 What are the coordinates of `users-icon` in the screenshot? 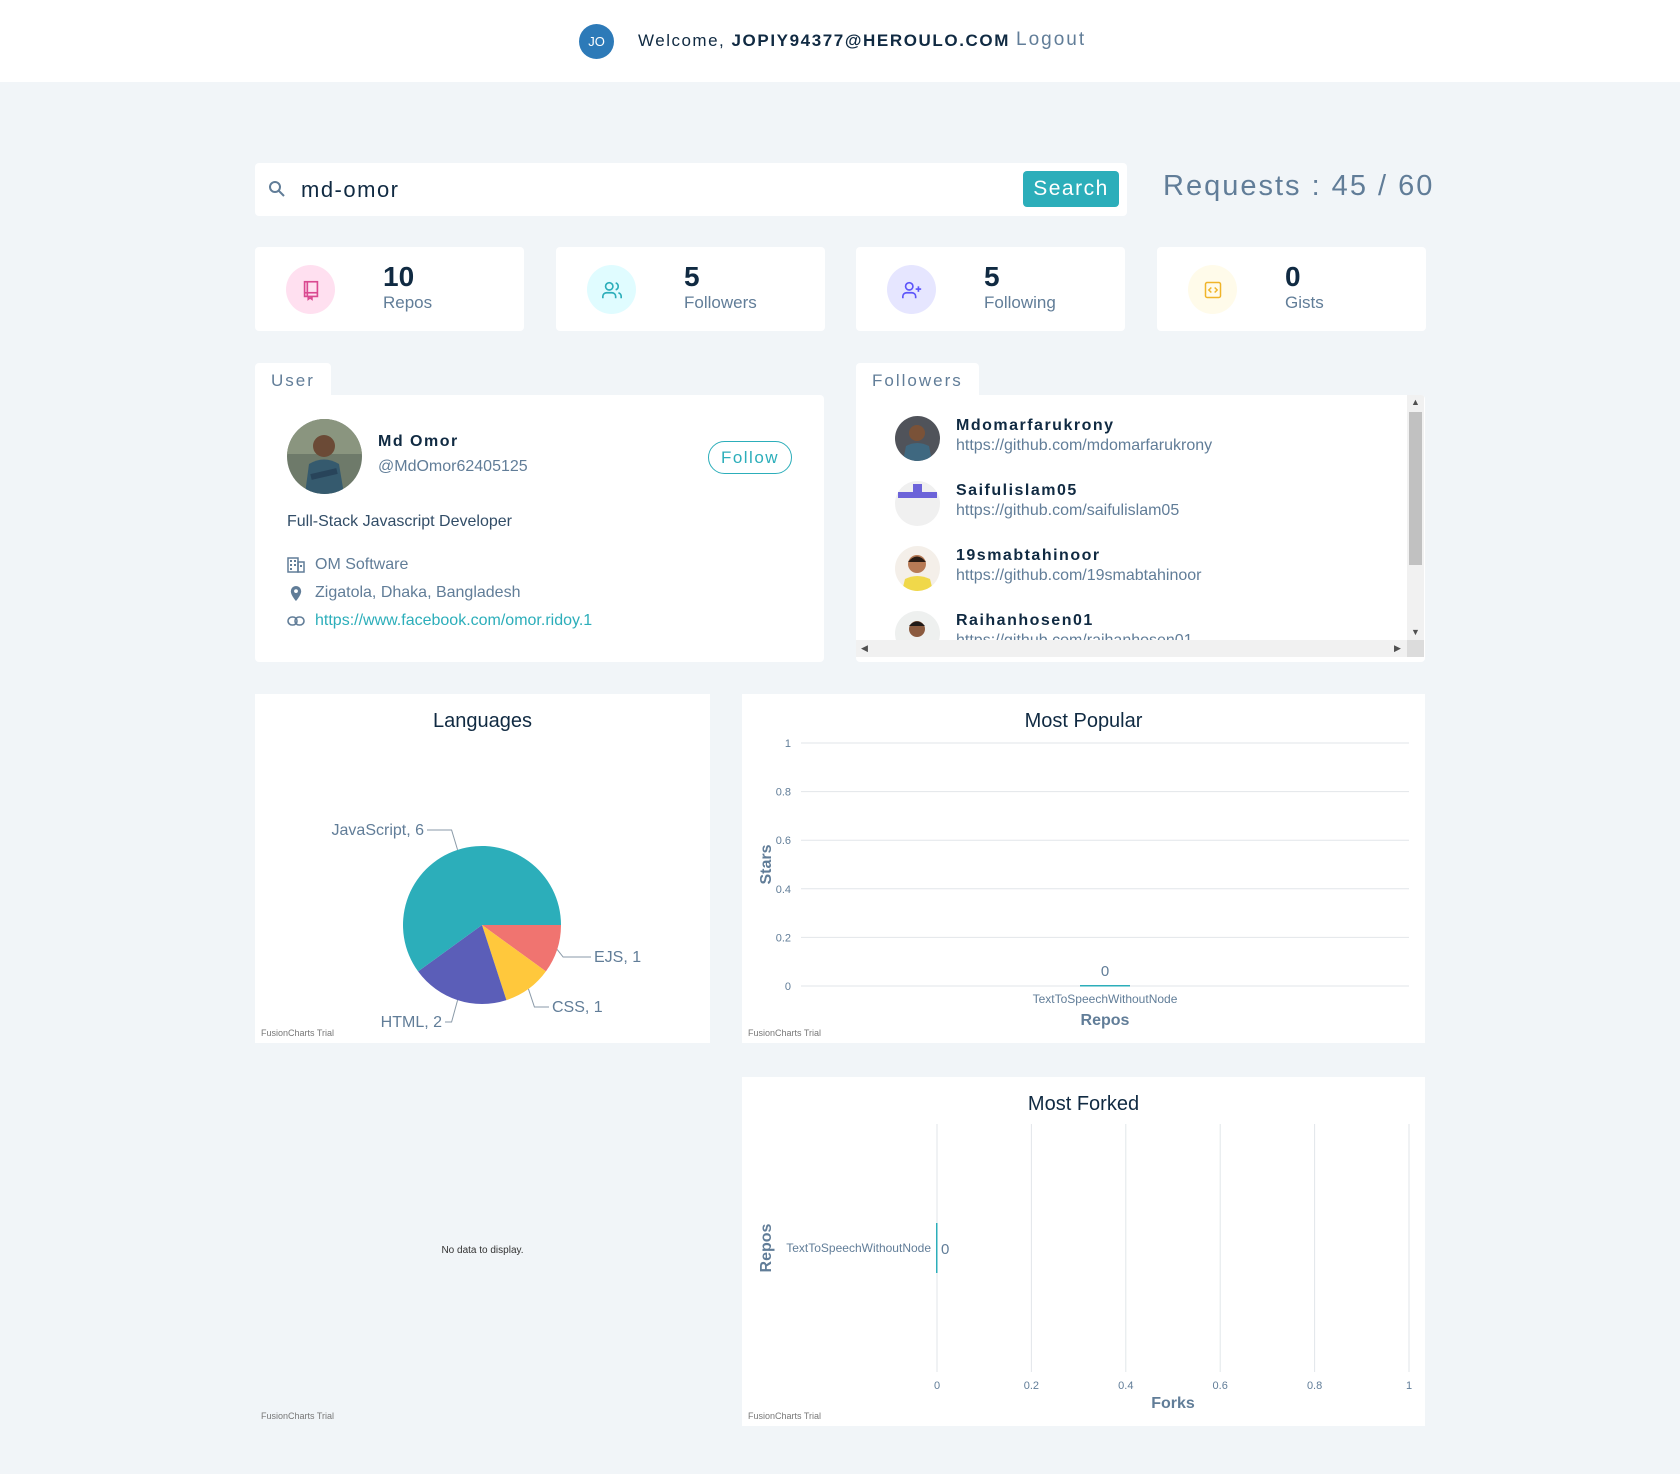 It's located at (611, 289).